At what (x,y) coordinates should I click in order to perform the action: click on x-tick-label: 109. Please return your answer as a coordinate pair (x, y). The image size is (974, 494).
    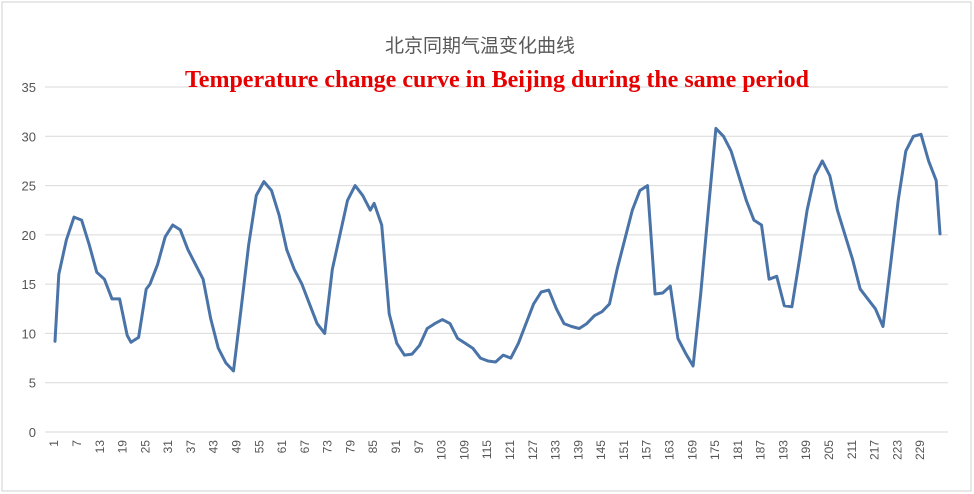
    Looking at the image, I should click on (464, 450).